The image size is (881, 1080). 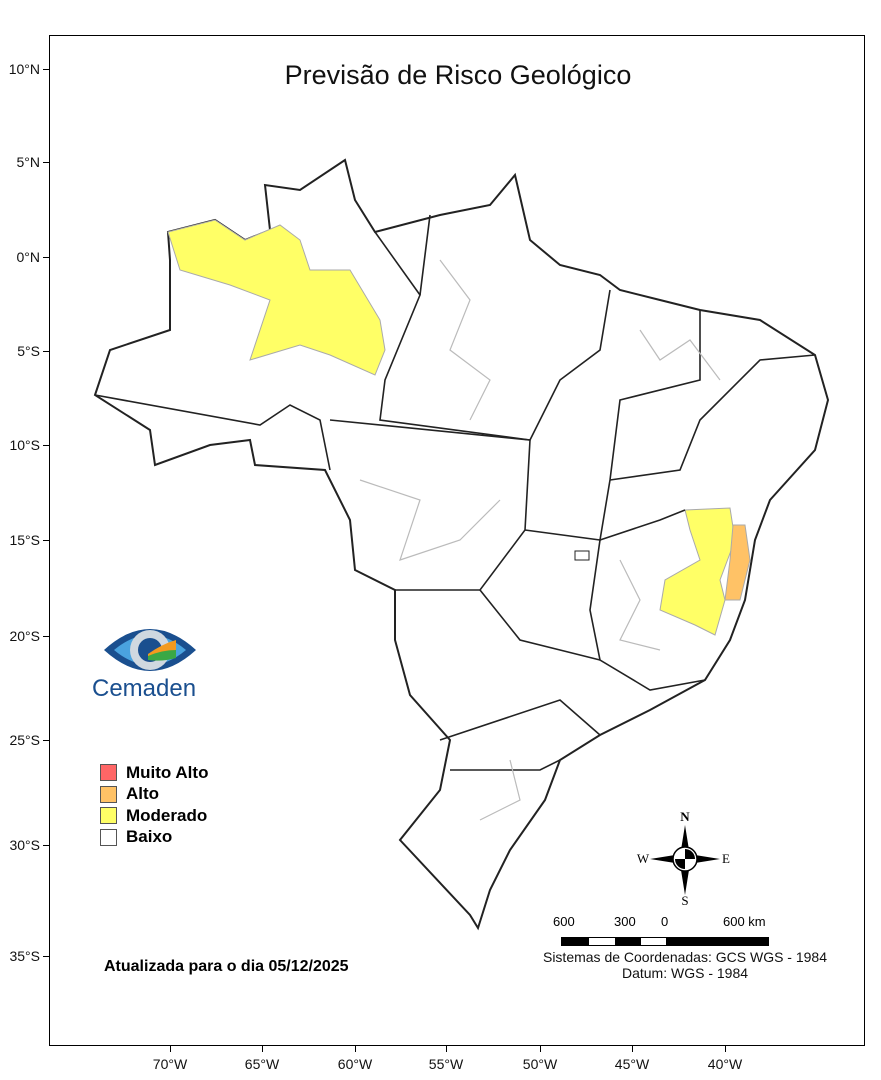 I want to click on datum: Datum: WGS - 1984, so click(x=685, y=973).